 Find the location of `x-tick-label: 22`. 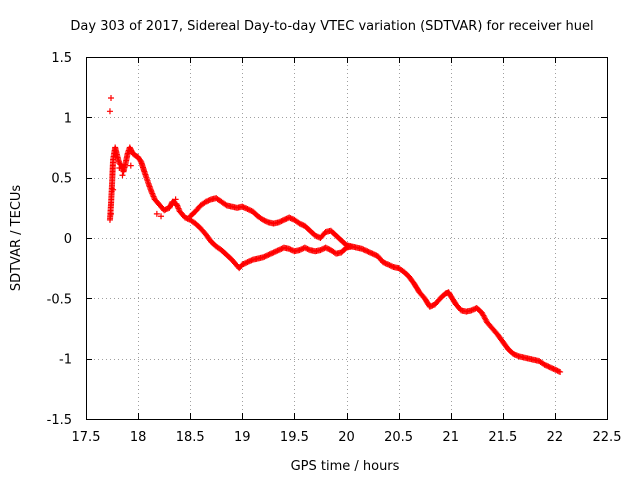

x-tick-label: 22 is located at coordinates (555, 437).